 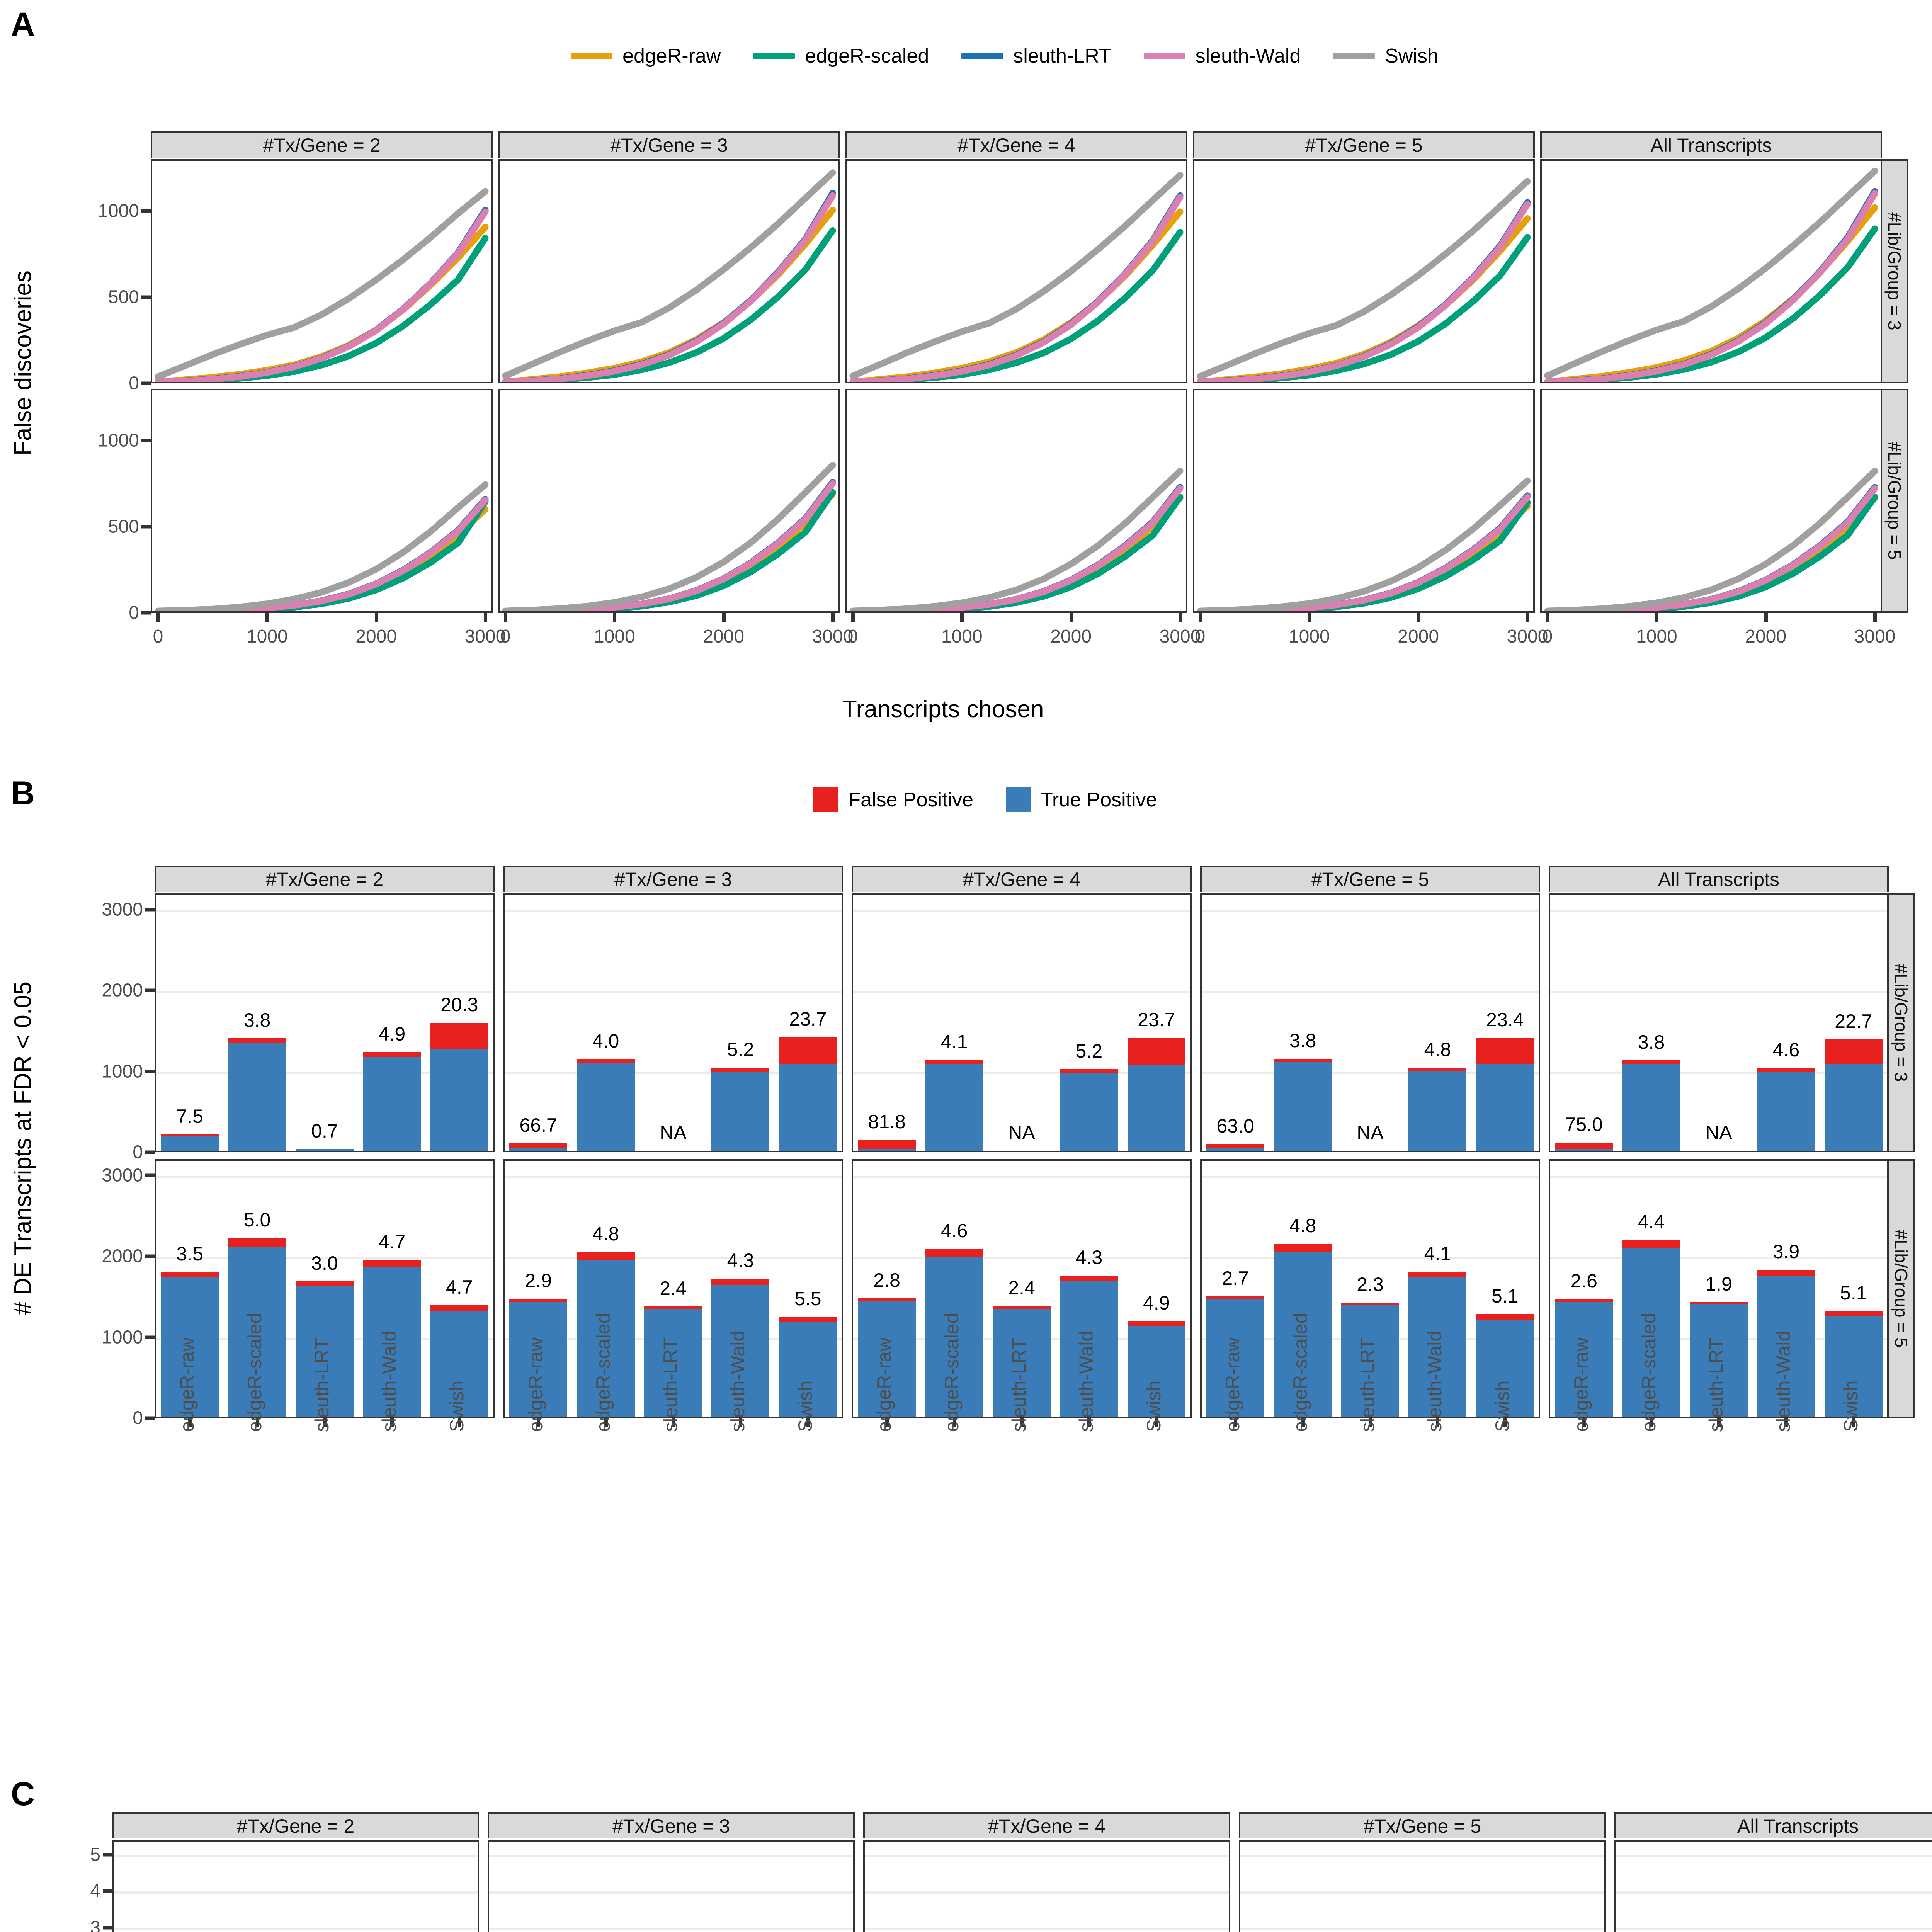 I want to click on legend-label: edgeR-scaled, so click(x=867, y=56).